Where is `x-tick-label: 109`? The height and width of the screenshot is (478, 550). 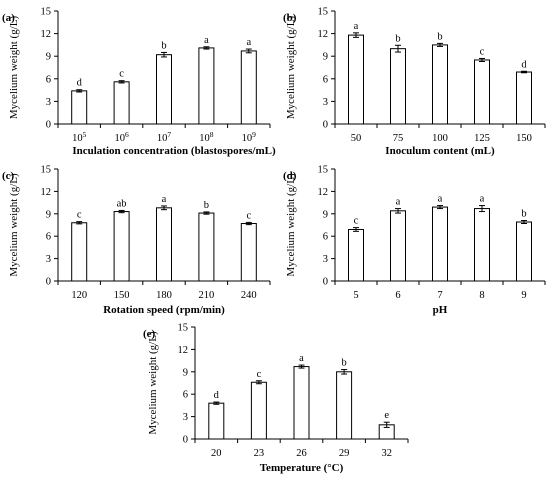
x-tick-label: 109 is located at coordinates (249, 137).